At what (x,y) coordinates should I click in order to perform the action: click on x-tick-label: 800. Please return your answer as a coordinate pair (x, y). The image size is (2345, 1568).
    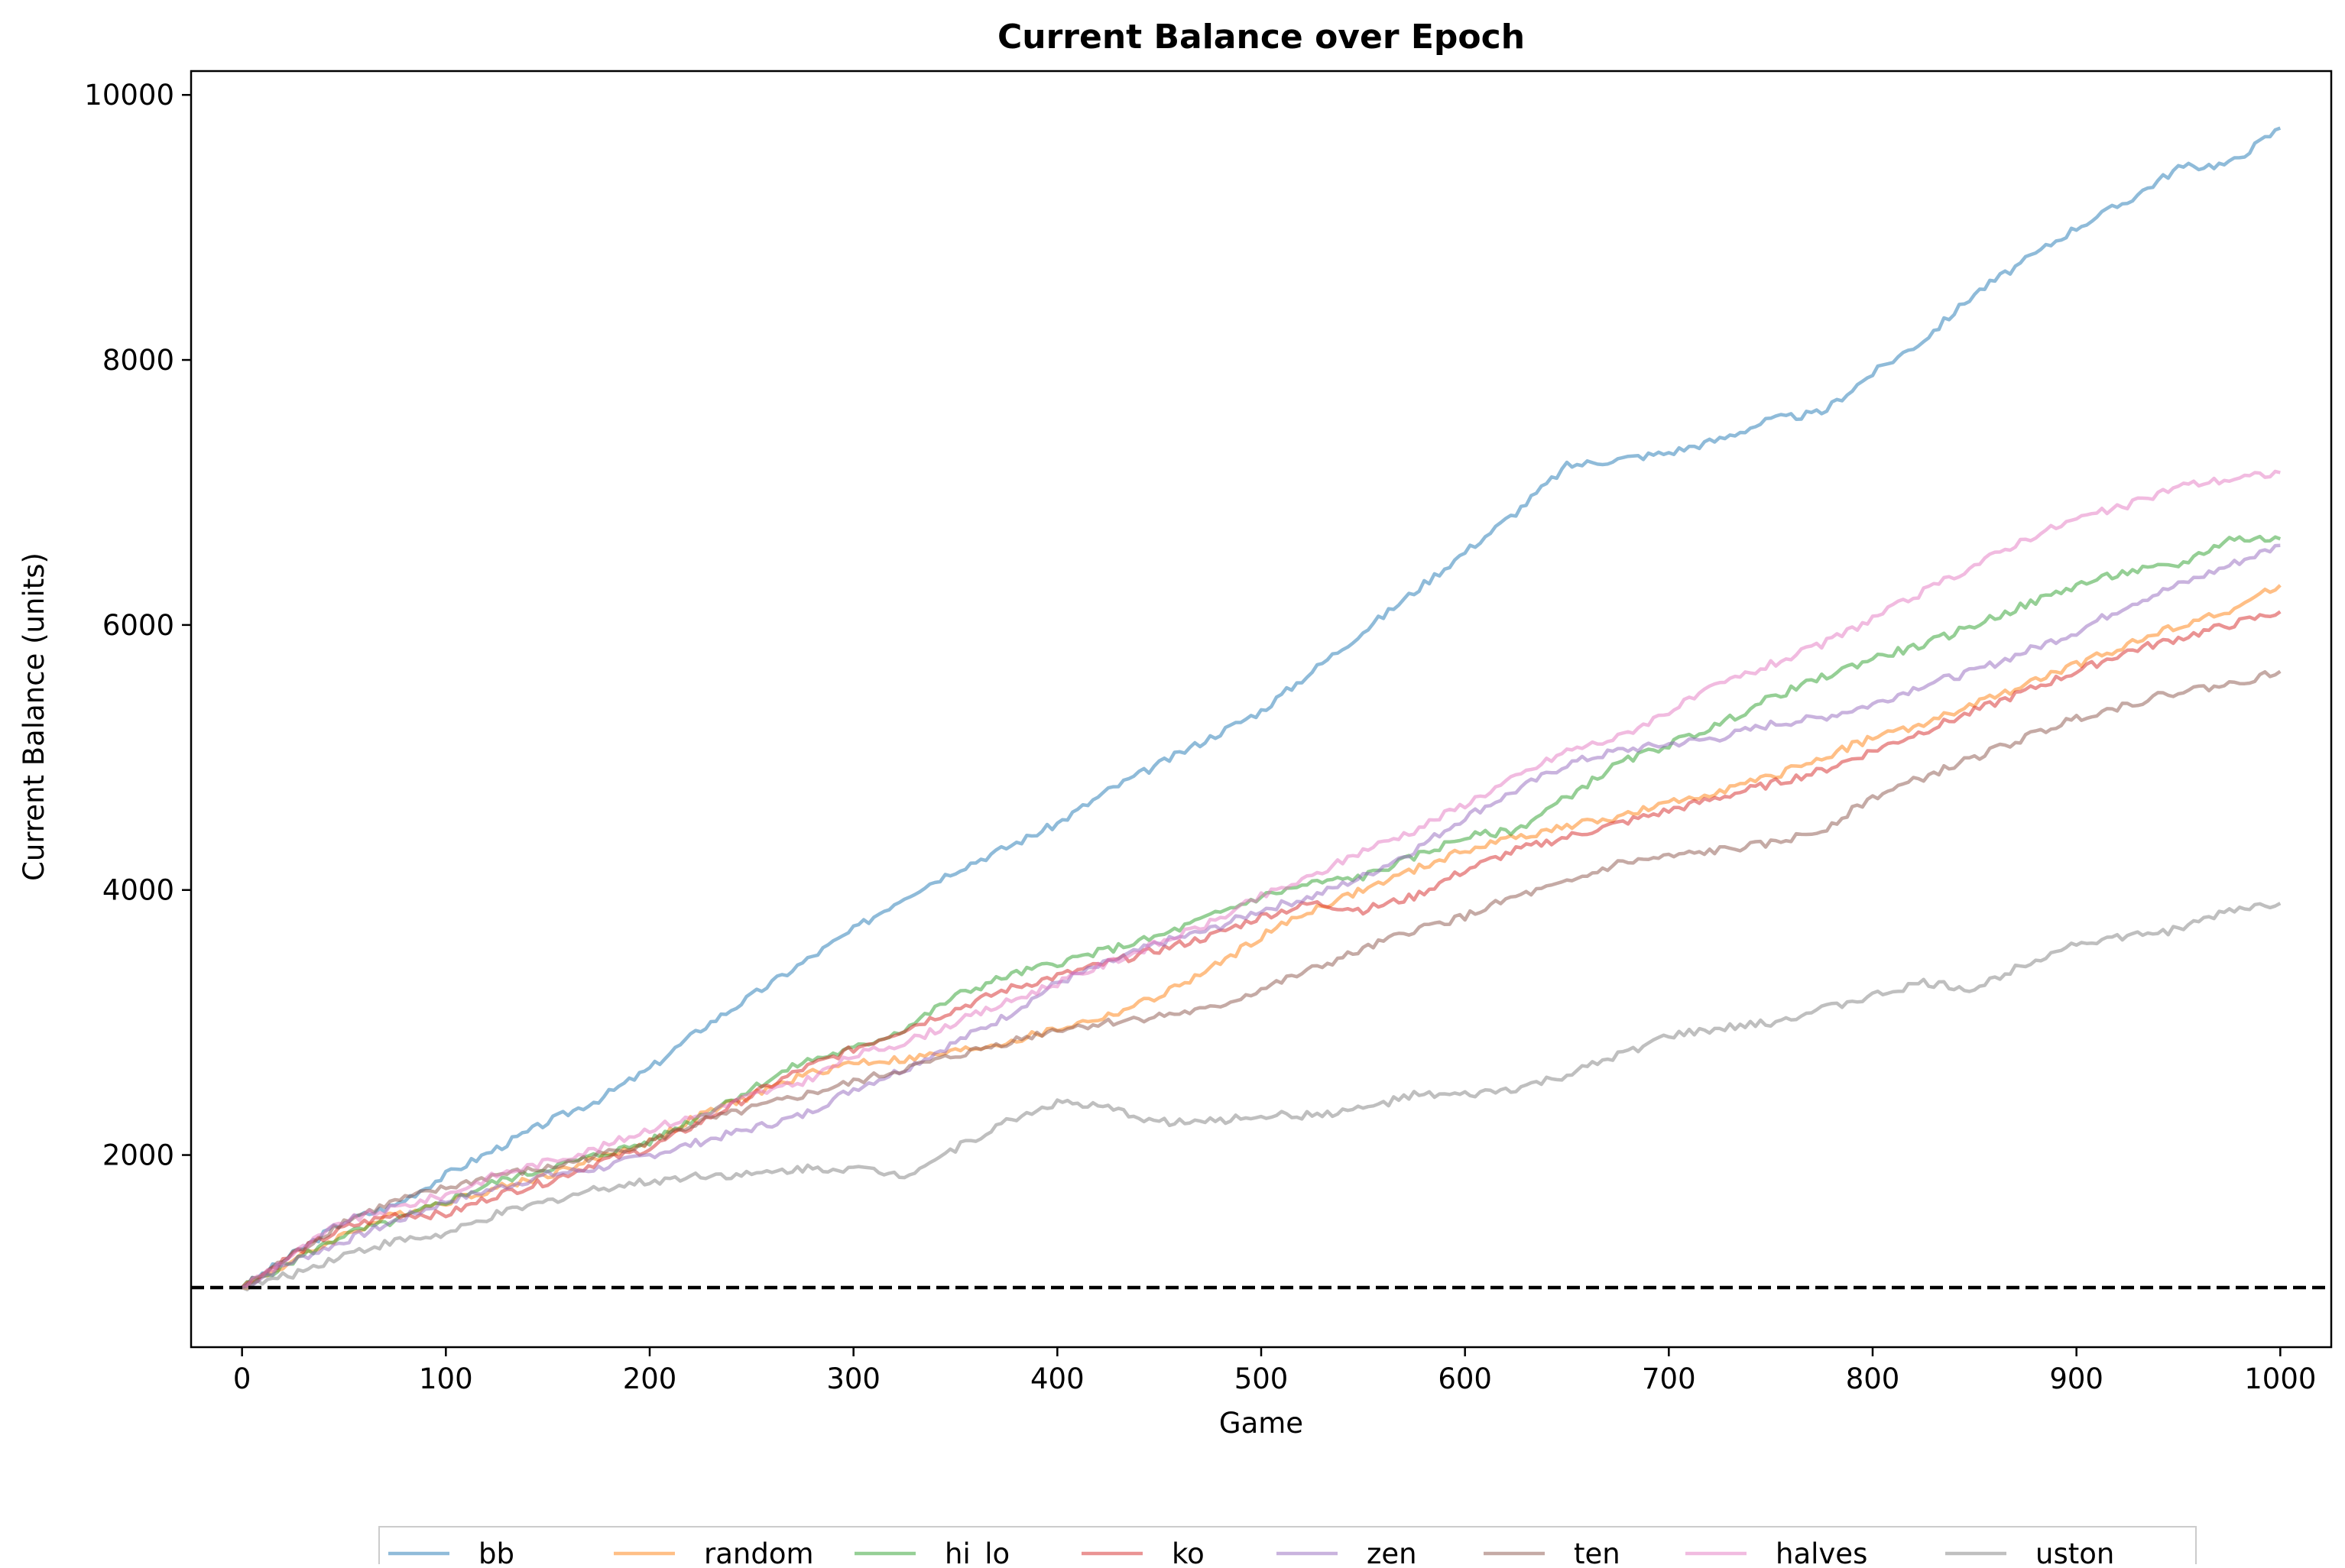
    Looking at the image, I should click on (1873, 1378).